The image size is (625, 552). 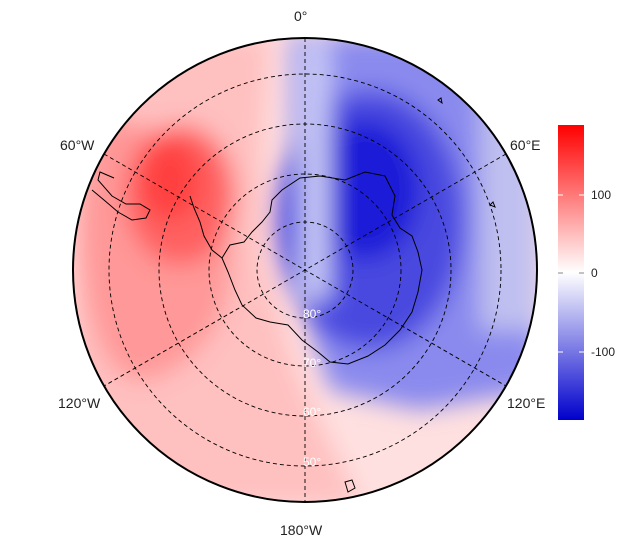 I want to click on colorbar-label-0: 0, so click(x=594, y=273).